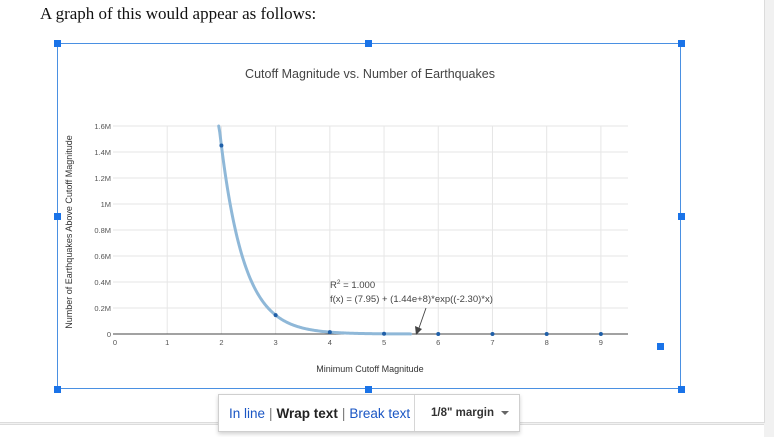 The height and width of the screenshot is (437, 774). Describe the element at coordinates (102, 126) in the screenshot. I see `y-tick-label: 1.6M` at that location.